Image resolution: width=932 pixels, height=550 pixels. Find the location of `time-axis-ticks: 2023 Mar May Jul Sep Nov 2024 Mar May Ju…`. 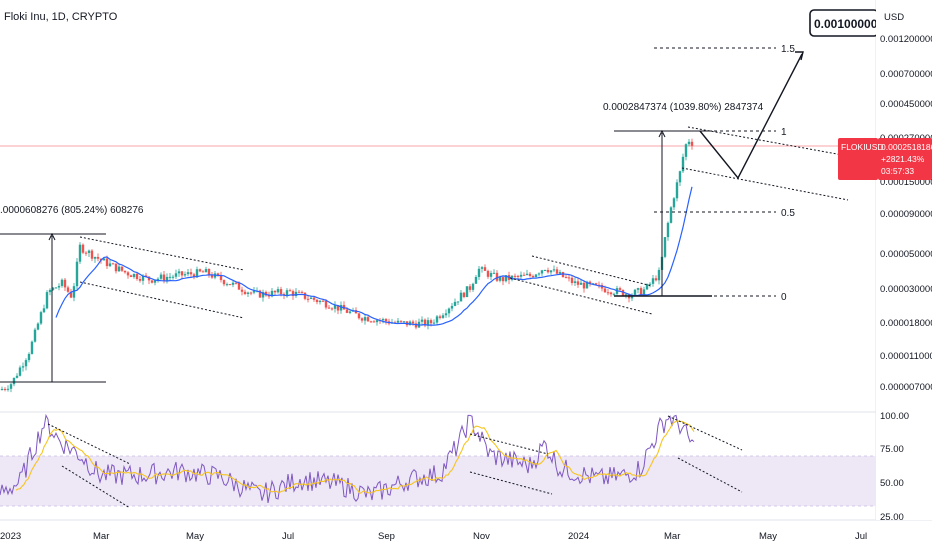

time-axis-ticks: 2023 Mar May Jul Sep Nov 2024 Mar May Ju… is located at coordinates (433, 536).